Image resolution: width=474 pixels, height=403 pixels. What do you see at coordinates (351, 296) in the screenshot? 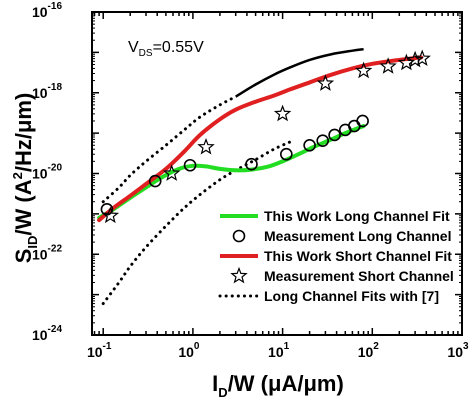
I see `legend-label: Long Channel Fits with [7]` at bounding box center [351, 296].